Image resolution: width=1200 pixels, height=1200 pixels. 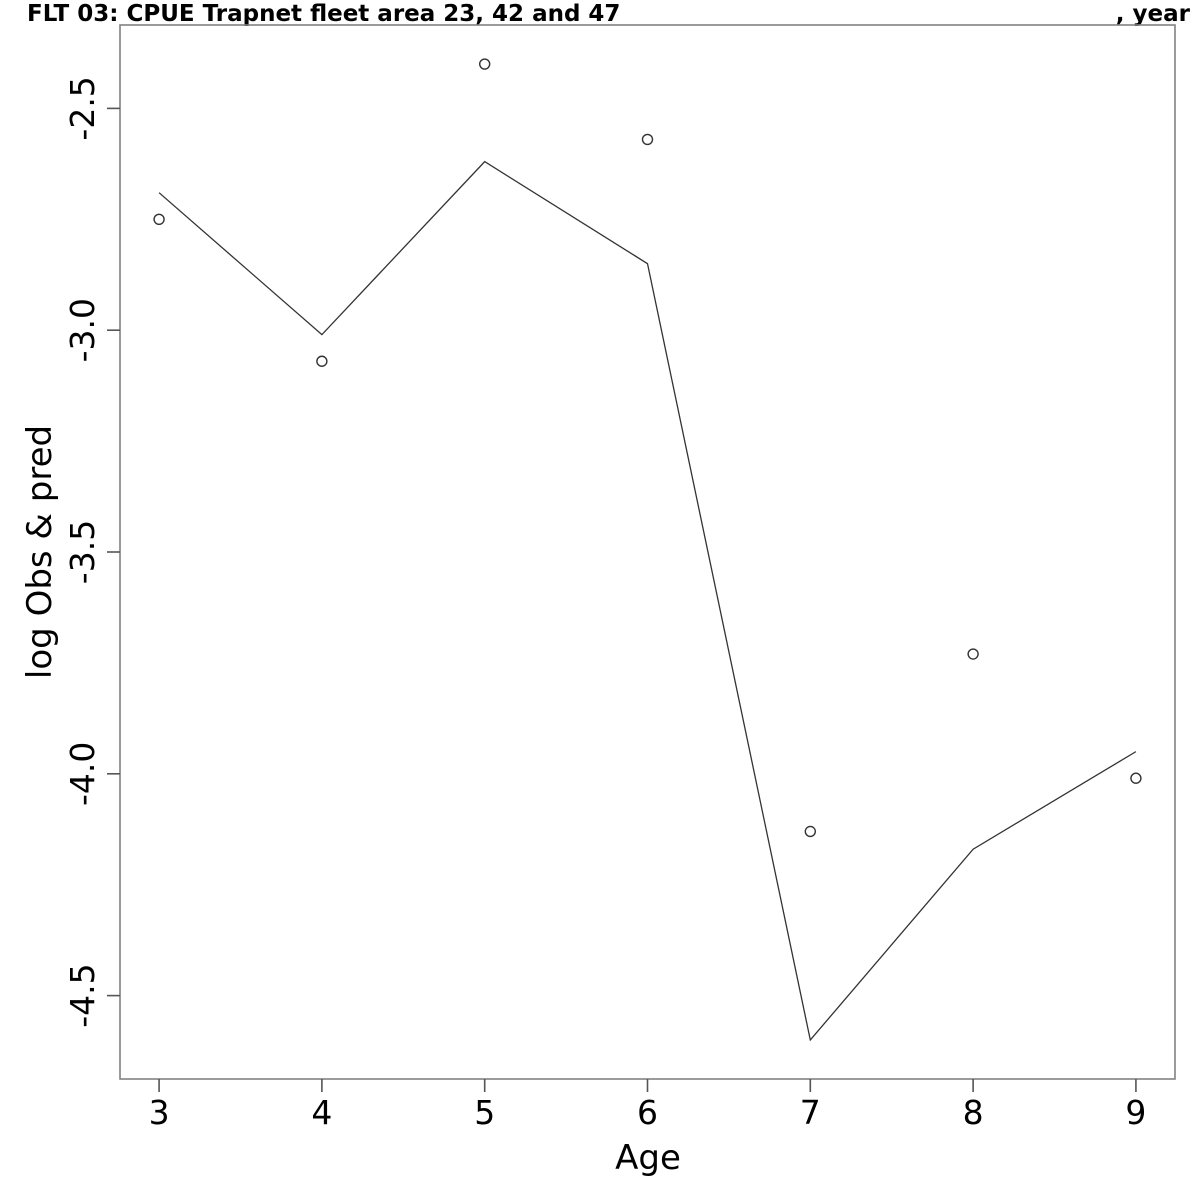 I want to click on y-tick-label: -3.0, so click(x=82, y=330).